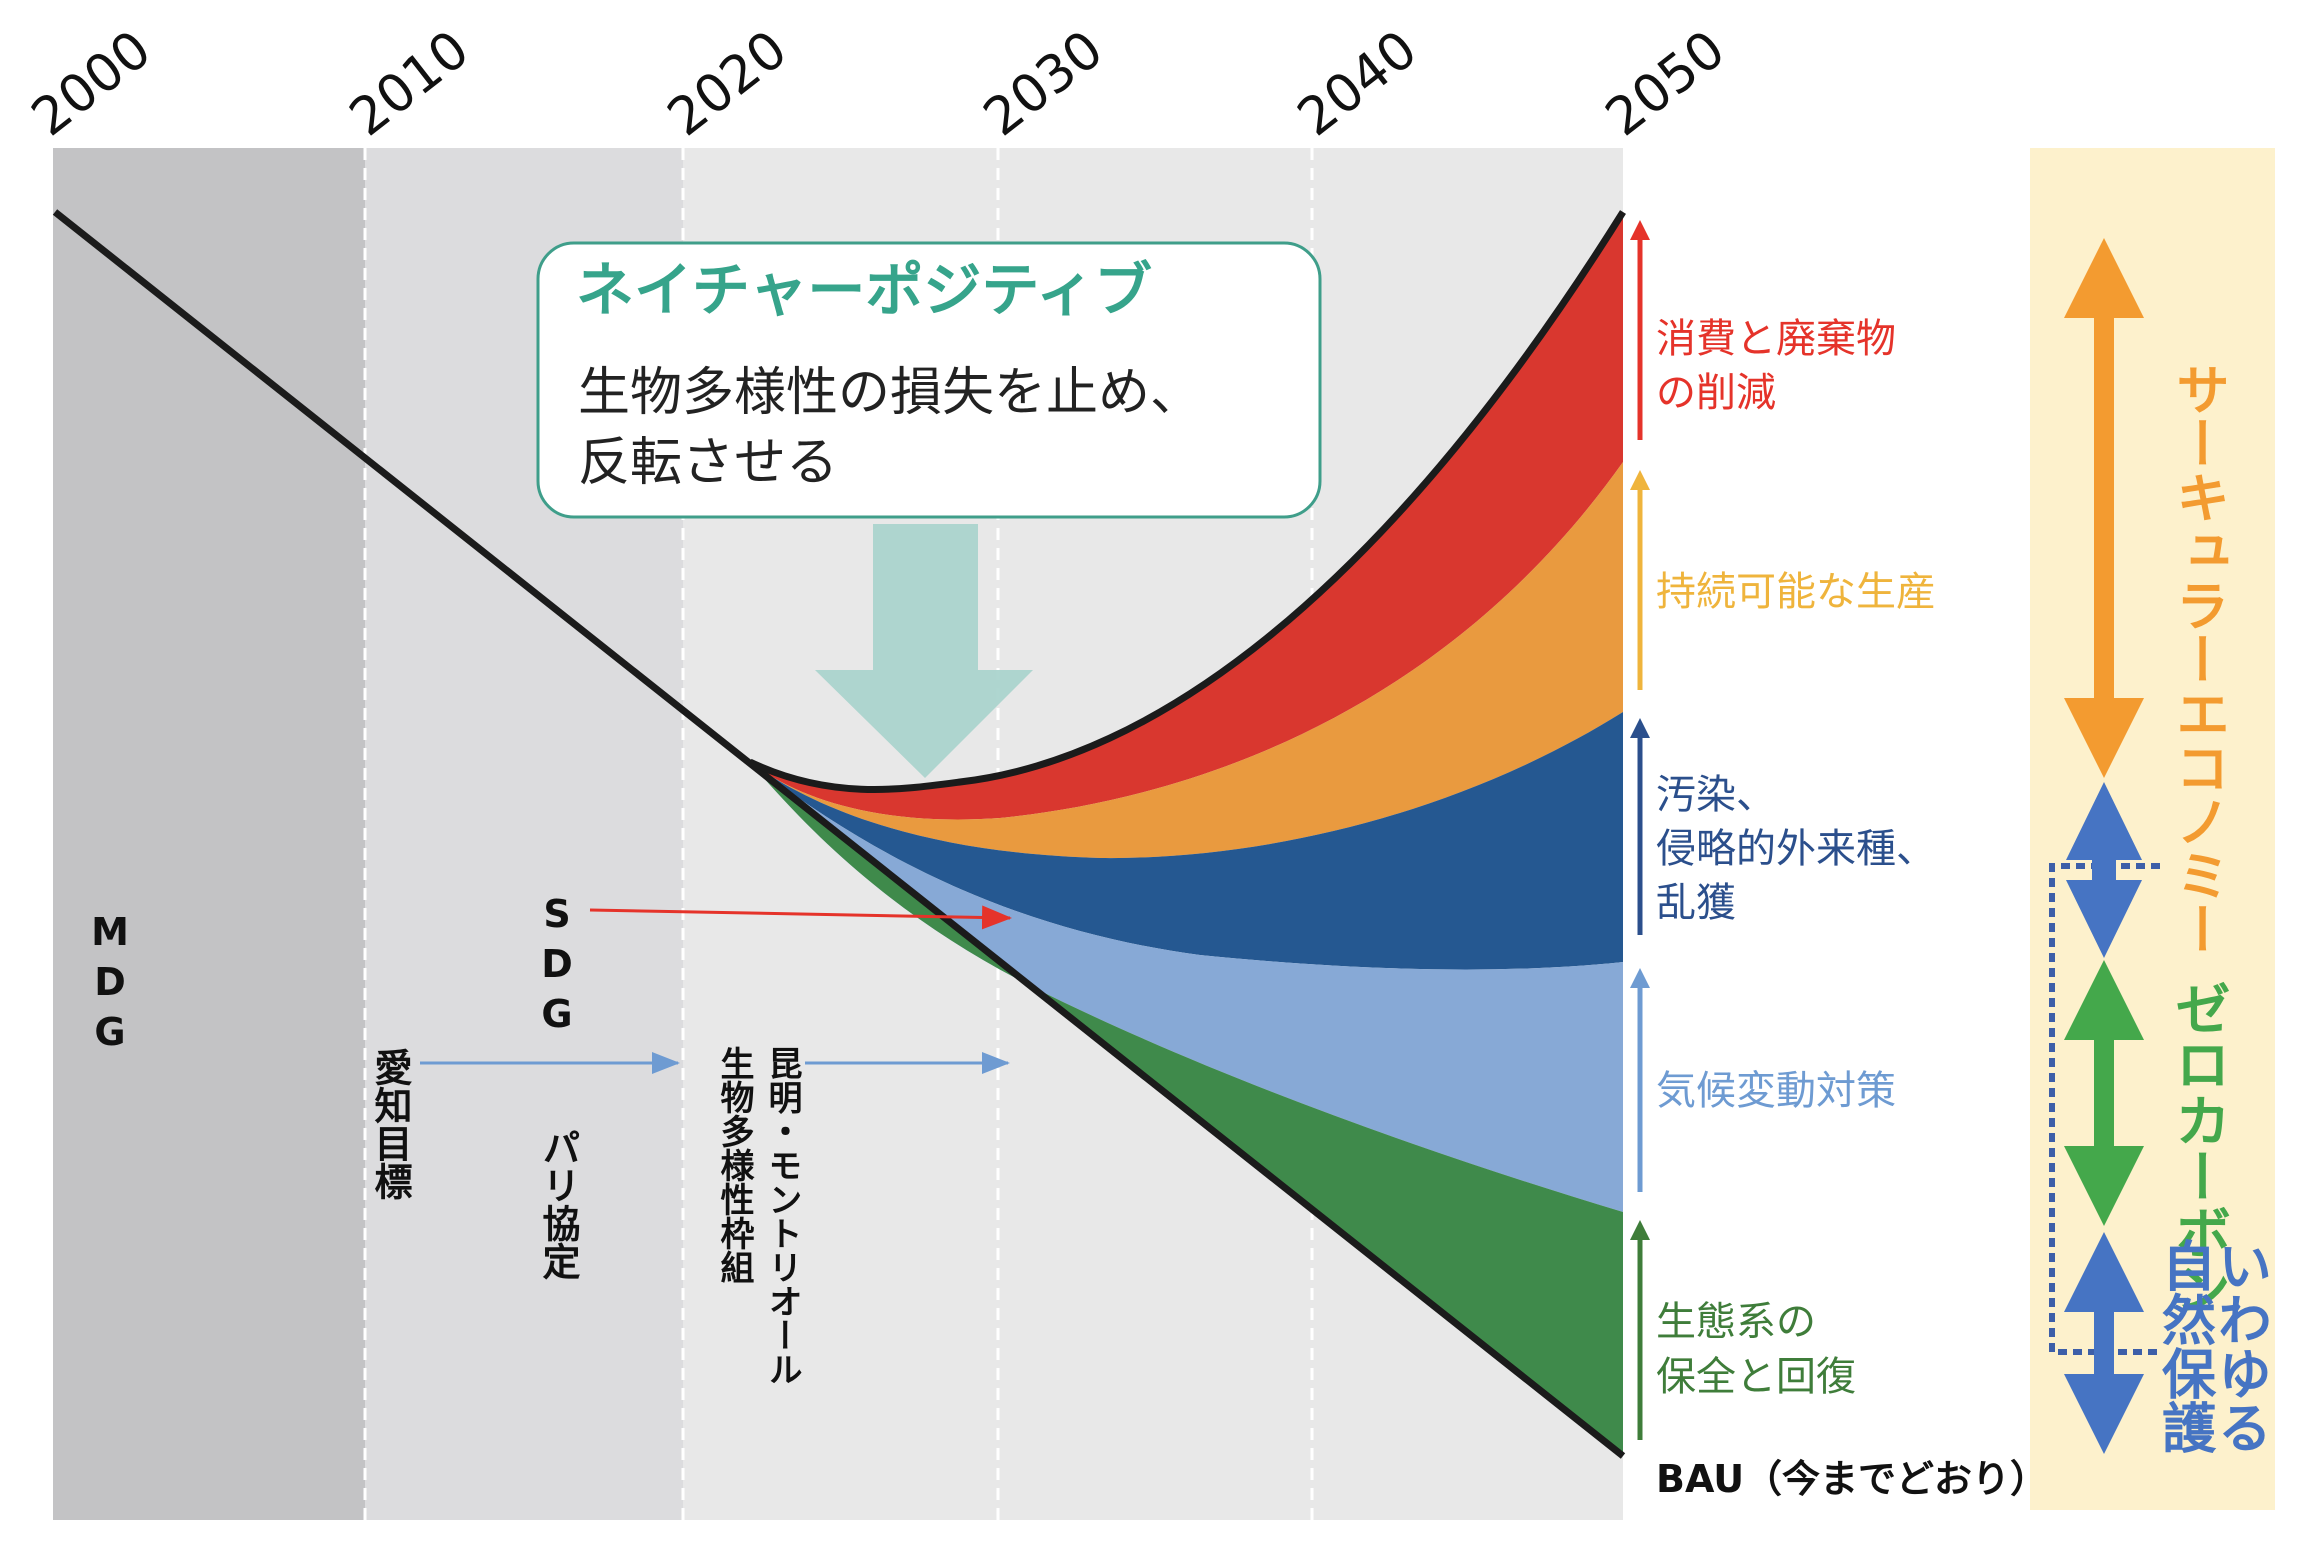  What do you see at coordinates (1756, 1377) in the screenshot?
I see `ecosystem-label-2: 保全と回復` at bounding box center [1756, 1377].